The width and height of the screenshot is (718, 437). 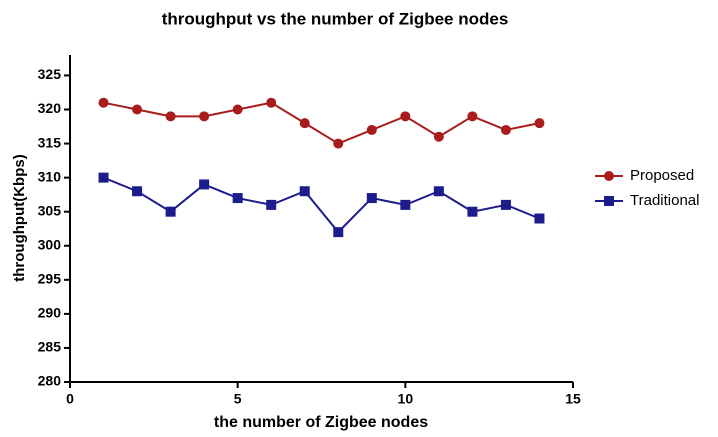 What do you see at coordinates (50, 347) in the screenshot?
I see `y-tick-label: 285` at bounding box center [50, 347].